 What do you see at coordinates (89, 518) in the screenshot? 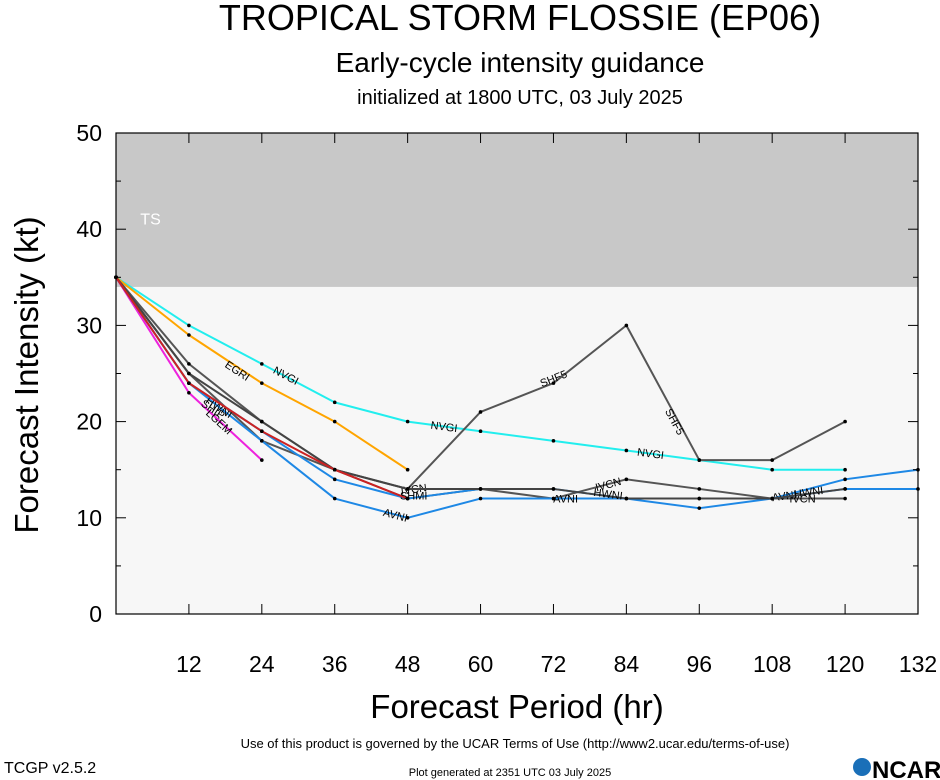
I see `y-tick-label: 10` at bounding box center [89, 518].